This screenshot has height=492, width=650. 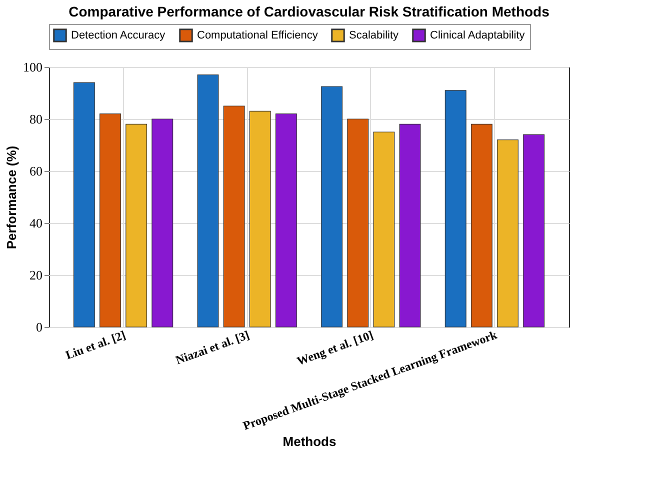 What do you see at coordinates (36, 223) in the screenshot?
I see `y-tick-label: 40` at bounding box center [36, 223].